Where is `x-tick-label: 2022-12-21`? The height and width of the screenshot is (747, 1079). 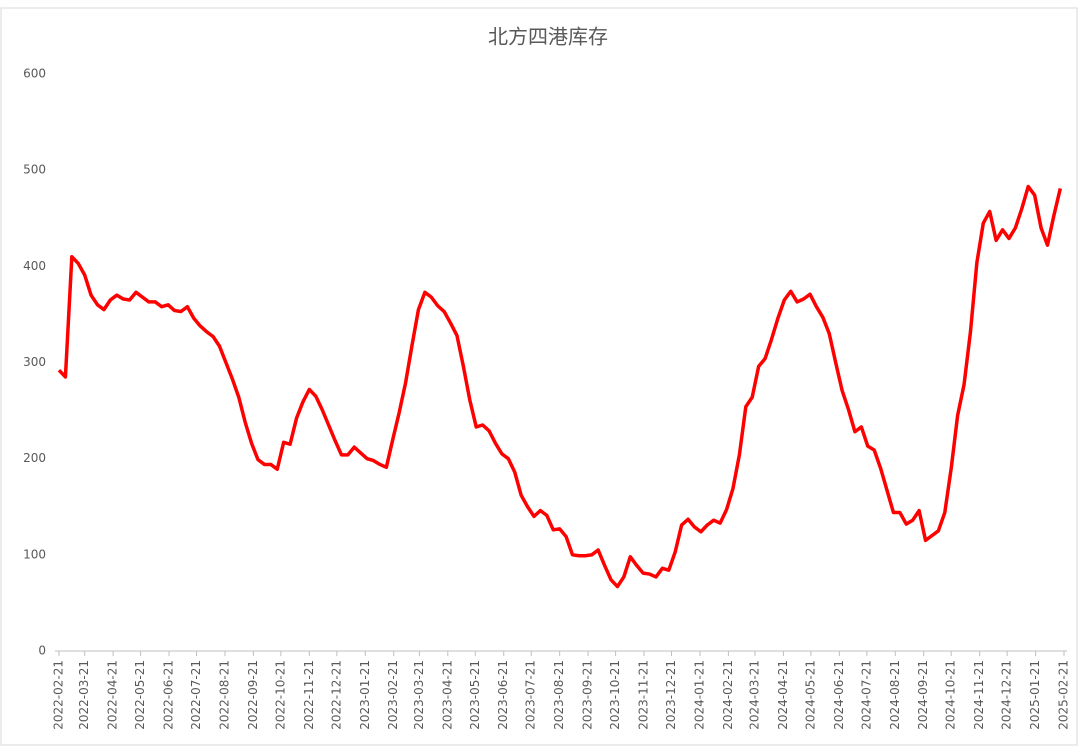
x-tick-label: 2022-12-21 is located at coordinates (336, 695).